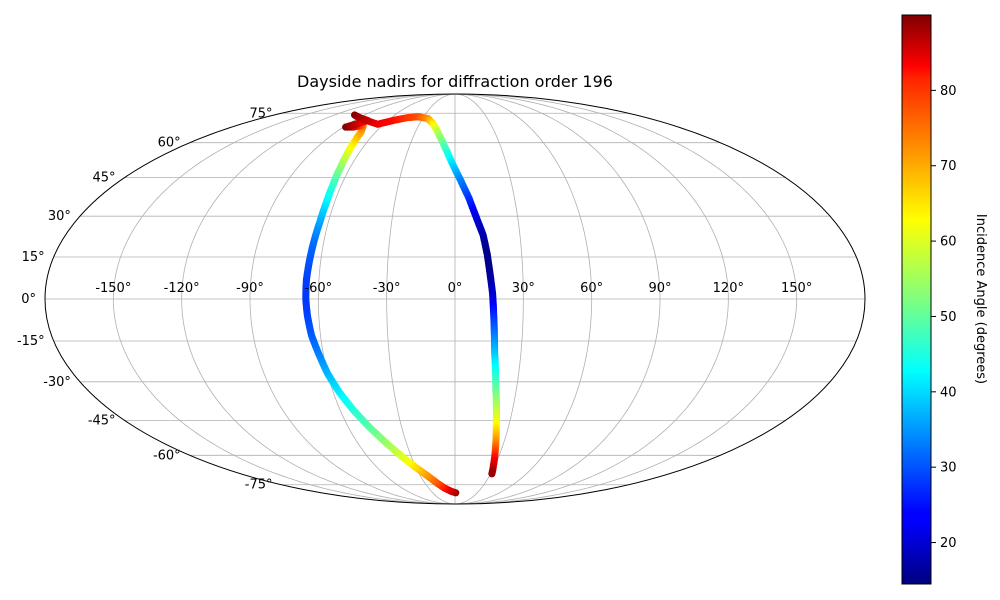 The height and width of the screenshot is (600, 1000). Describe the element at coordinates (948, 543) in the screenshot. I see `colorbar-tick-label: 20` at that location.